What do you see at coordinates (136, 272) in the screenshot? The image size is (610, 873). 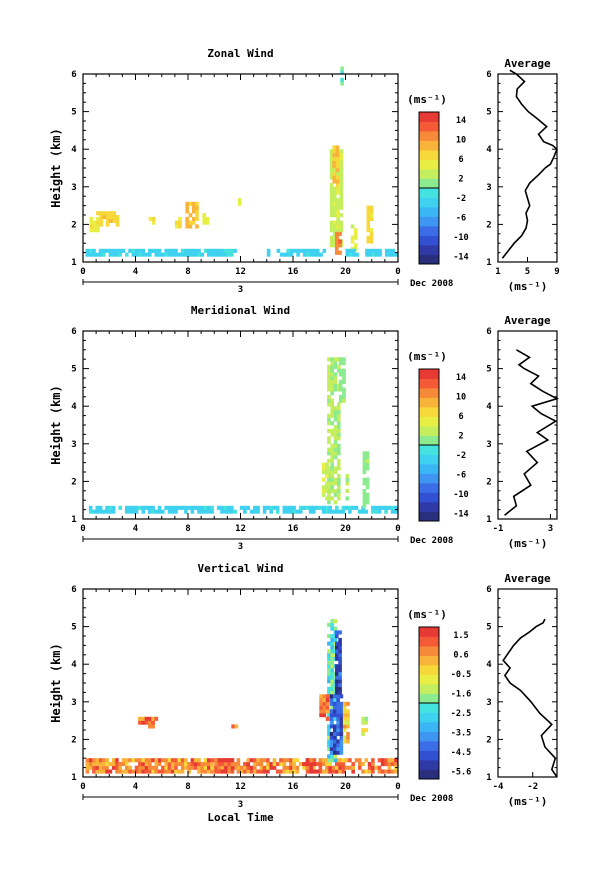 I see `x-tick-label: 4` at bounding box center [136, 272].